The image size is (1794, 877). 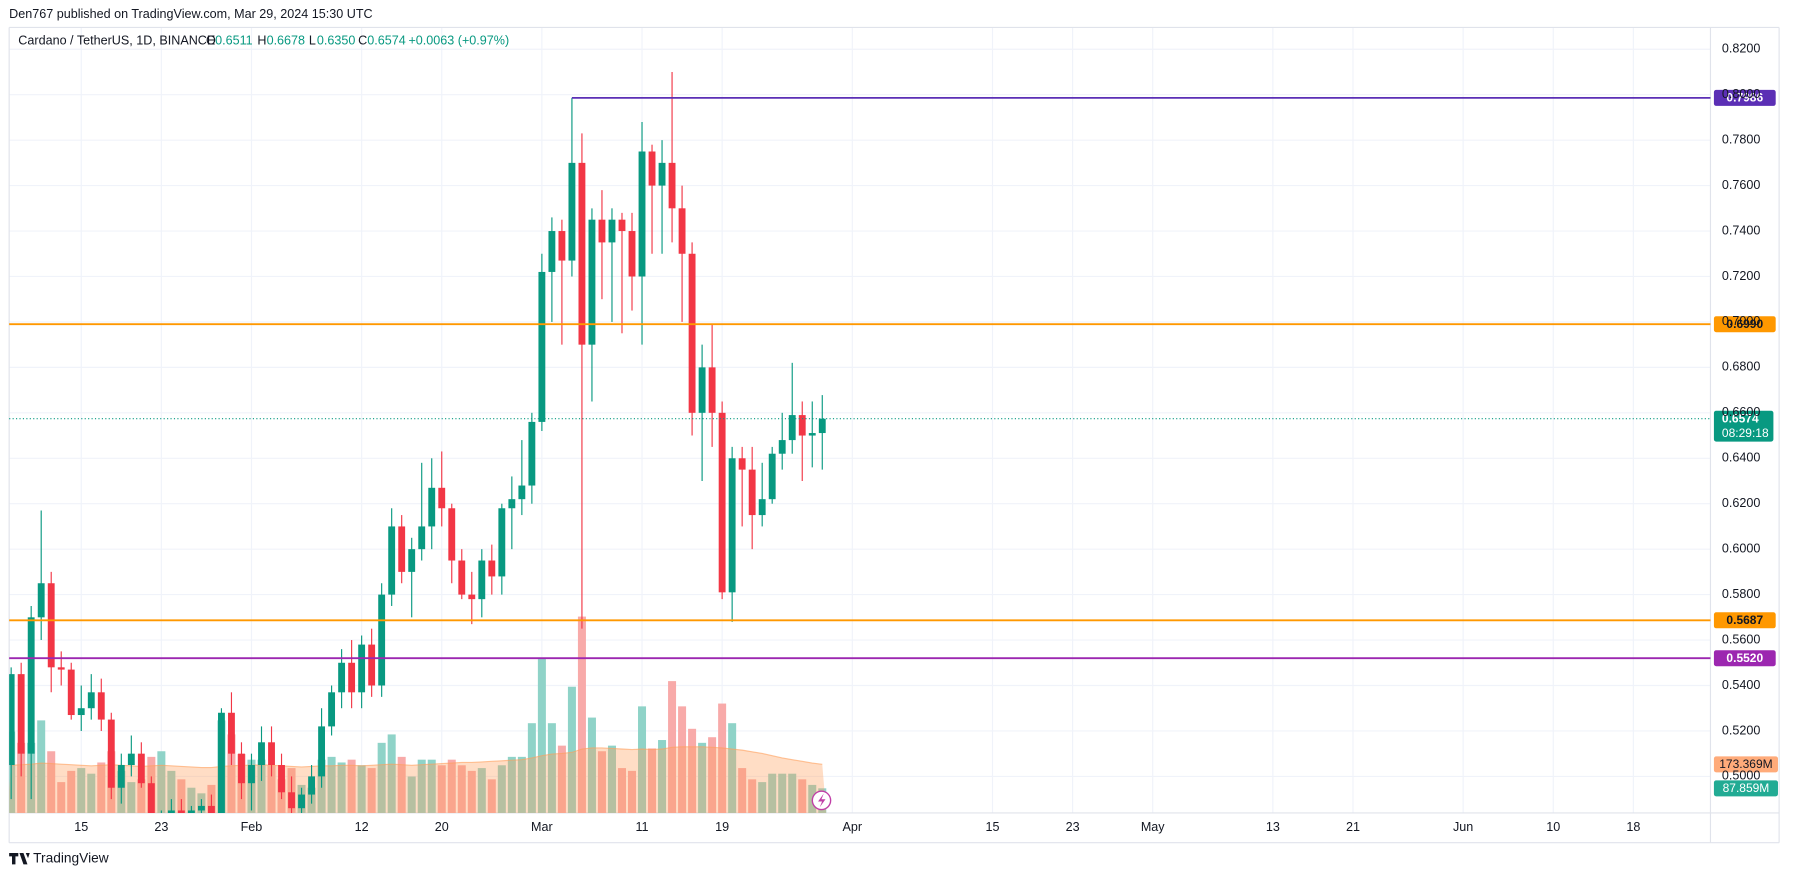 I want to click on replay-bolt, so click(x=822, y=800).